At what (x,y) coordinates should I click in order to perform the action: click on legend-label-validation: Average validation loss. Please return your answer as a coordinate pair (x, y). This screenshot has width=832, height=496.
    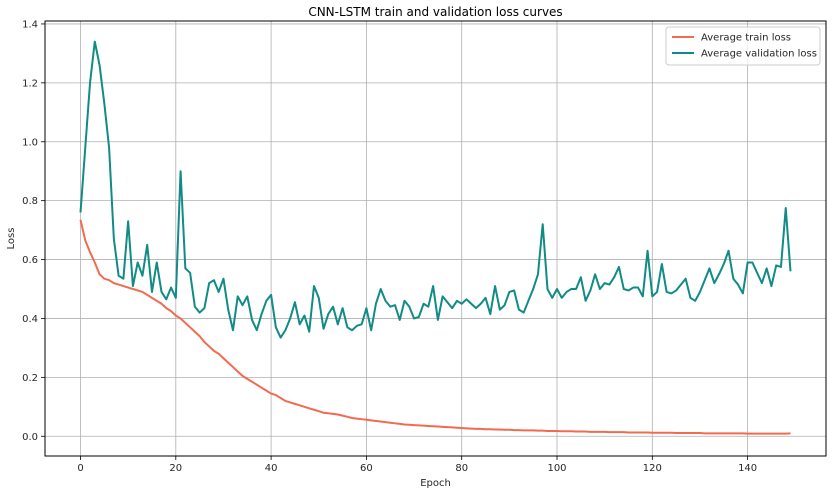
    Looking at the image, I should click on (759, 54).